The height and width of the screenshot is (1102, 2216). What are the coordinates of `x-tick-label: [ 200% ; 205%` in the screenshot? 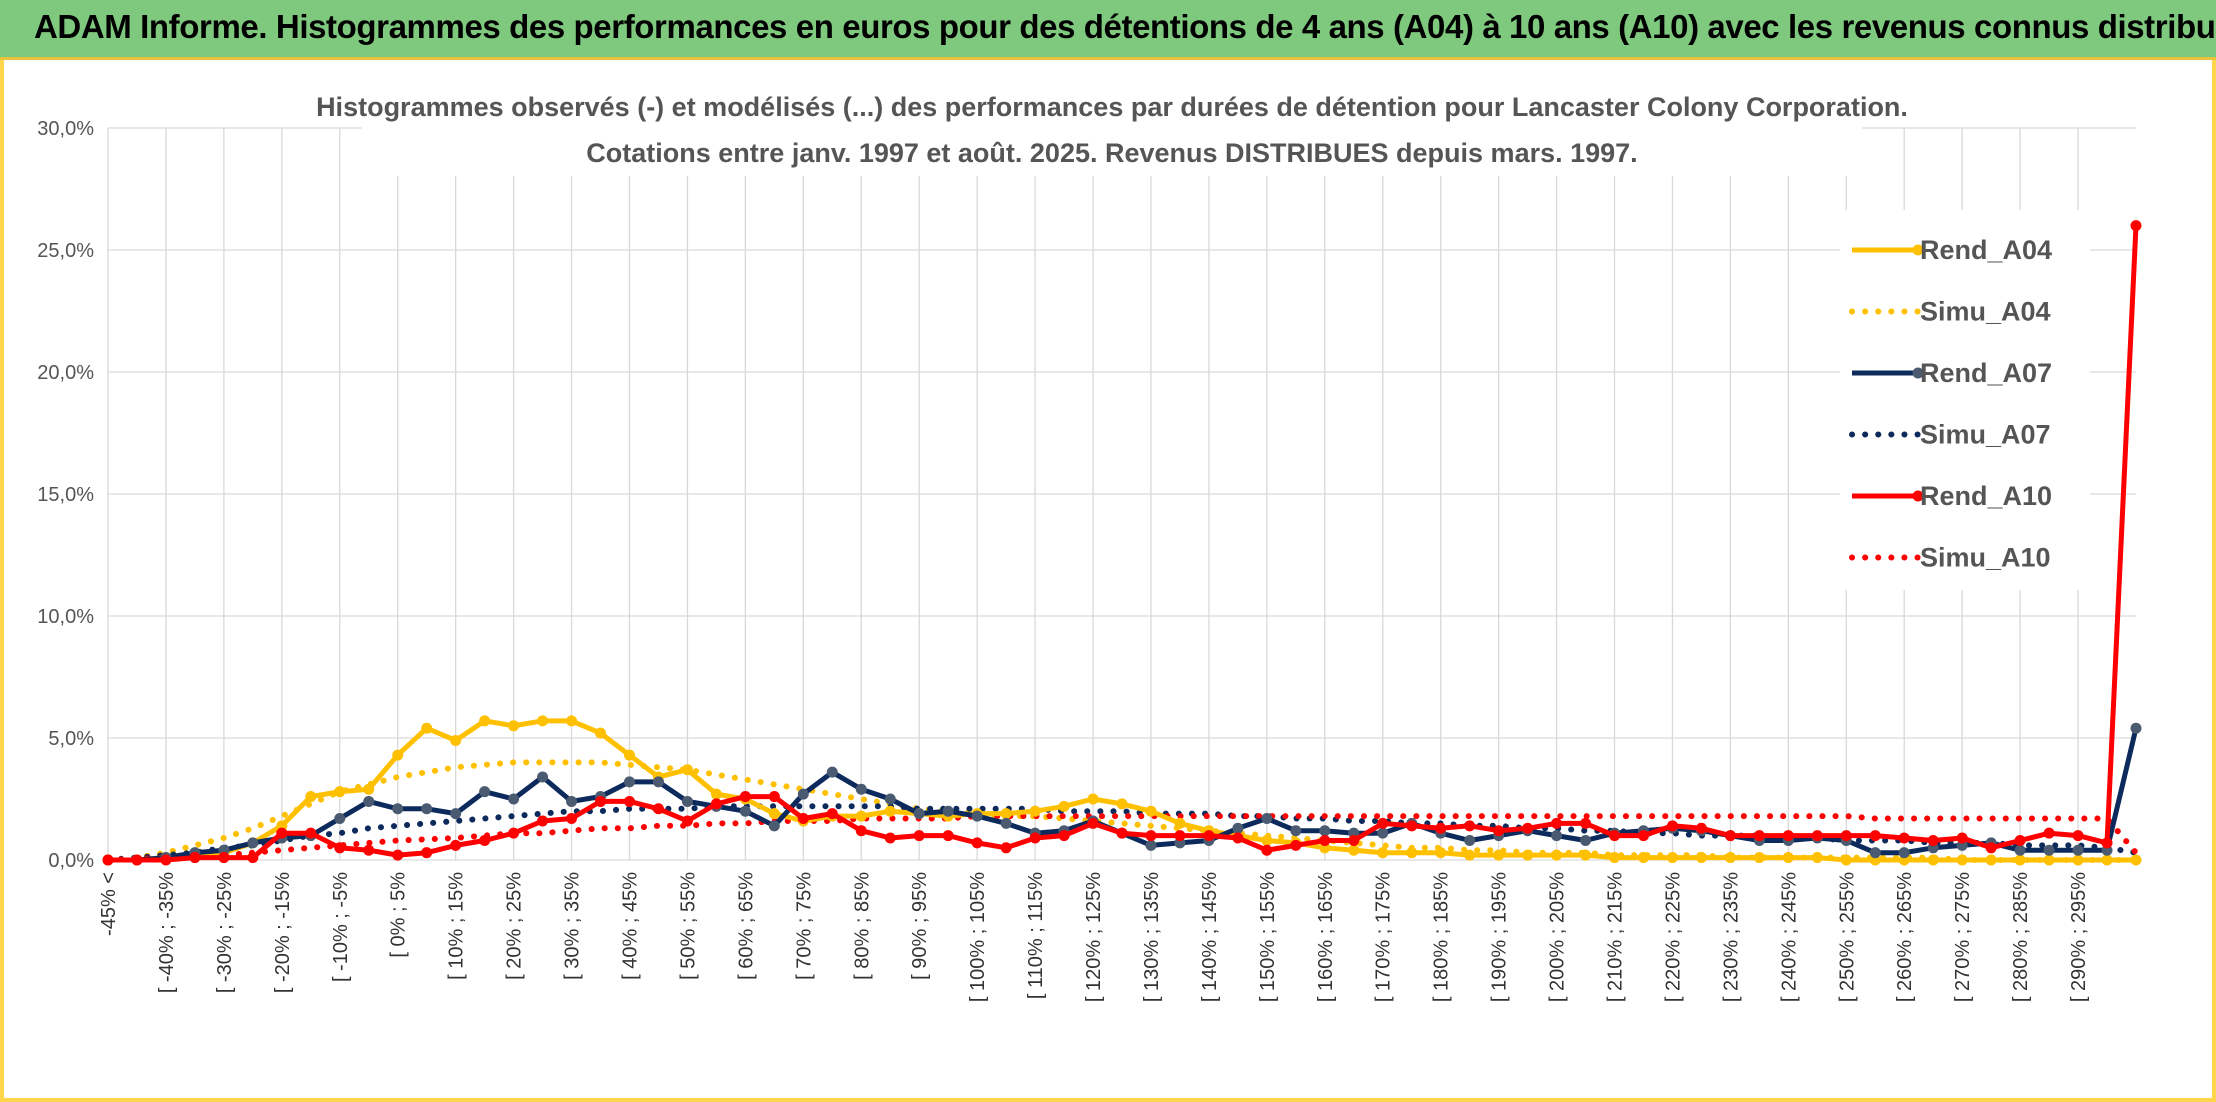 It's located at (1558, 937).